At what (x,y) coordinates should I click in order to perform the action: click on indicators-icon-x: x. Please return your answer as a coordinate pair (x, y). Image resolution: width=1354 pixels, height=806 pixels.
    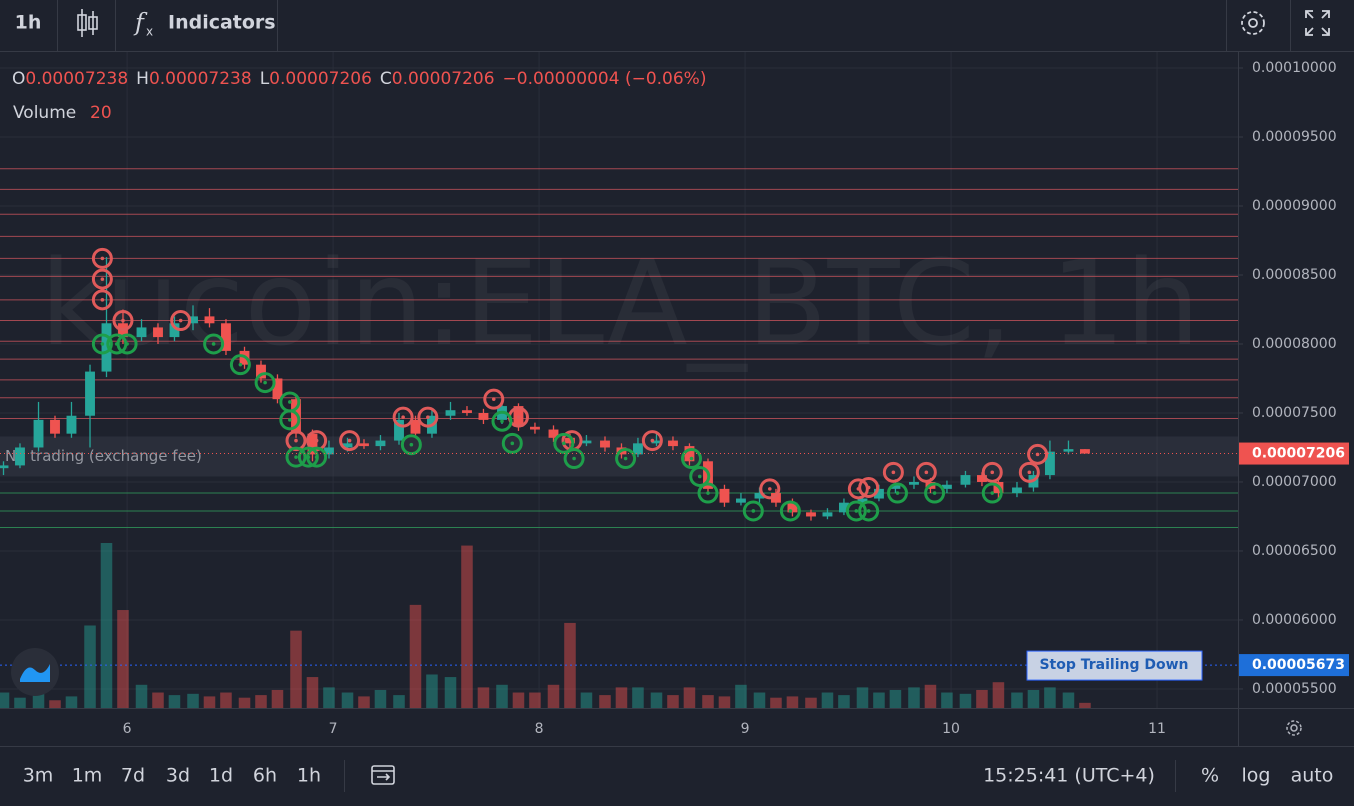
    Looking at the image, I should click on (149, 32).